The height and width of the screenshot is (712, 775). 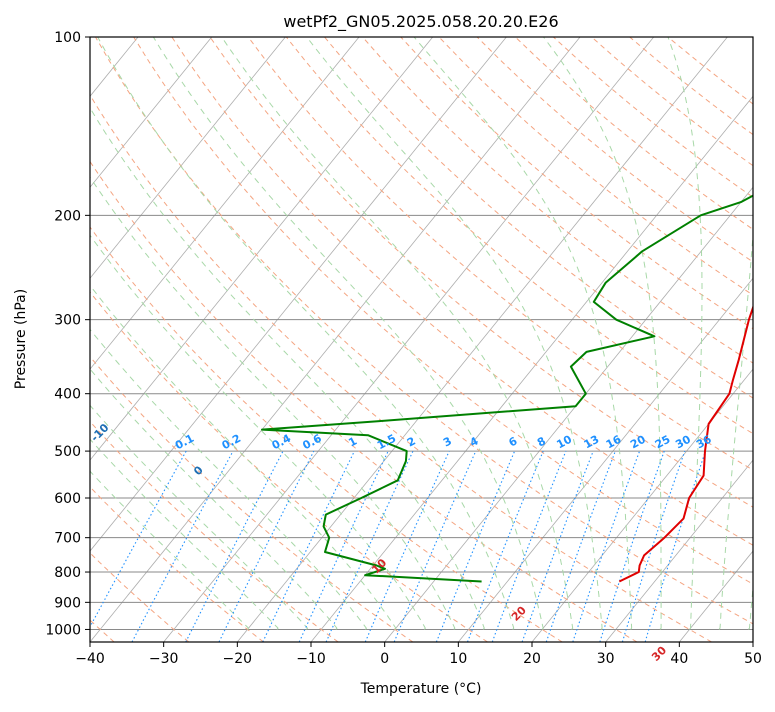 I want to click on mixing-ratio-label: 1.5, so click(x=386, y=442).